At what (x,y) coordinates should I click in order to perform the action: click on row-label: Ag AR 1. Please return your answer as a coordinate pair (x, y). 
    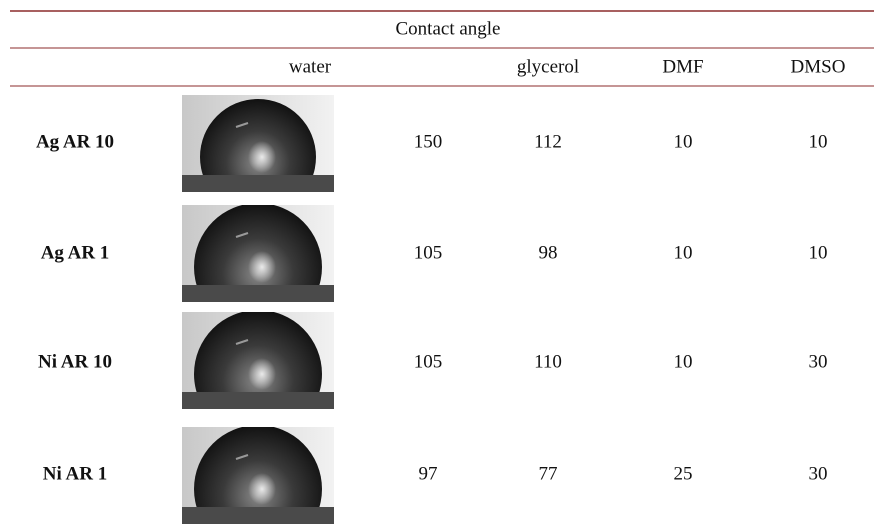
    Looking at the image, I should click on (75, 252).